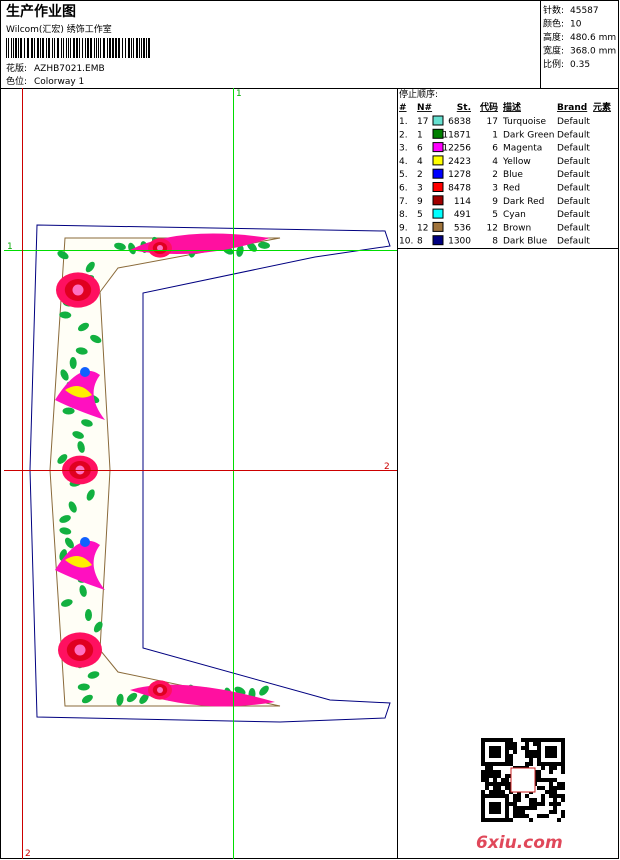  I want to click on stitches: 6838, so click(459, 122).